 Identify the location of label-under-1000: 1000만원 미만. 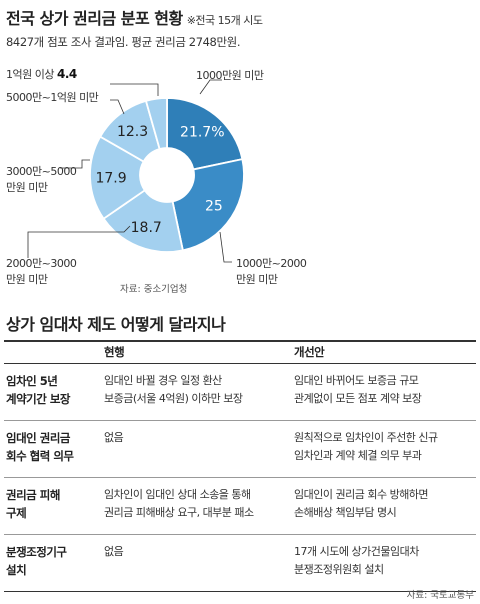
(230, 75).